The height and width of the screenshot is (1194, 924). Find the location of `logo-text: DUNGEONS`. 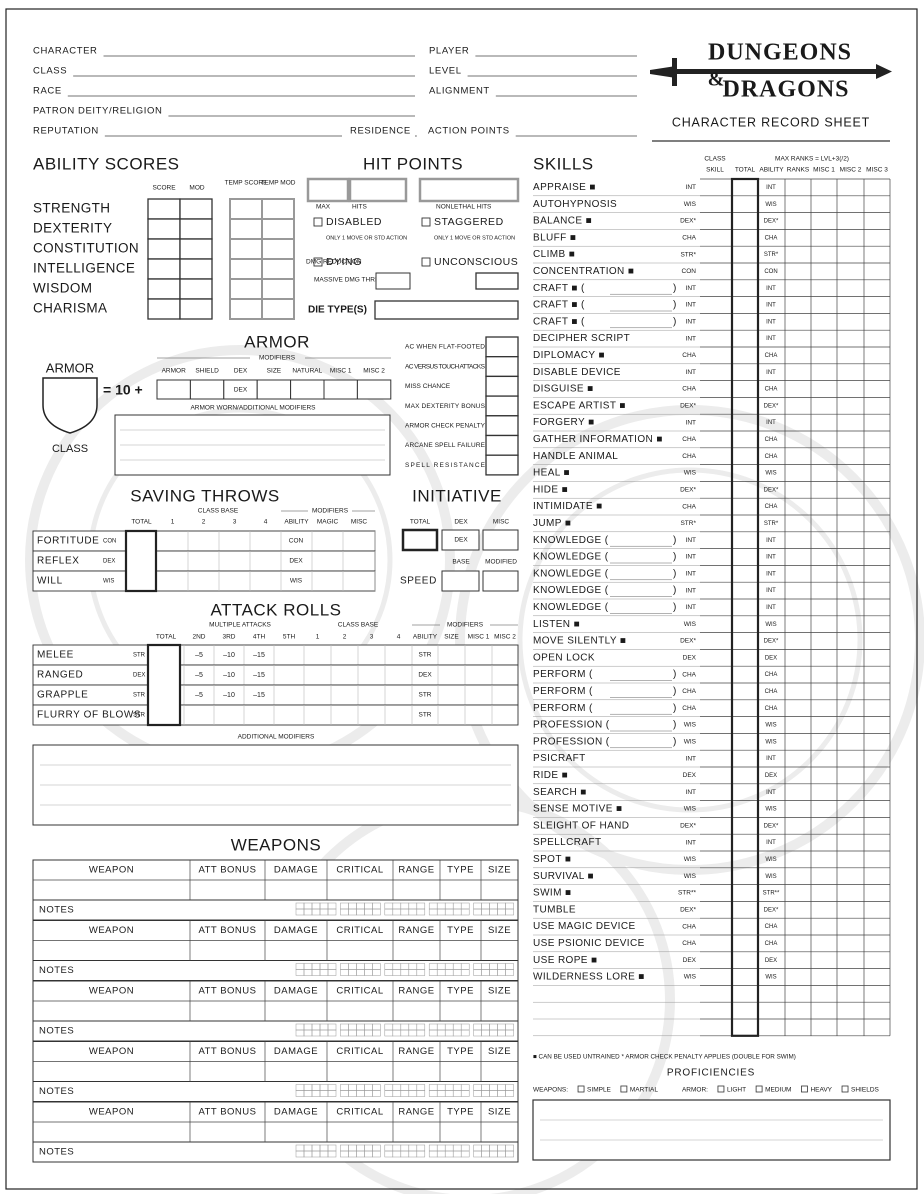

logo-text: DUNGEONS is located at coordinates (780, 53).